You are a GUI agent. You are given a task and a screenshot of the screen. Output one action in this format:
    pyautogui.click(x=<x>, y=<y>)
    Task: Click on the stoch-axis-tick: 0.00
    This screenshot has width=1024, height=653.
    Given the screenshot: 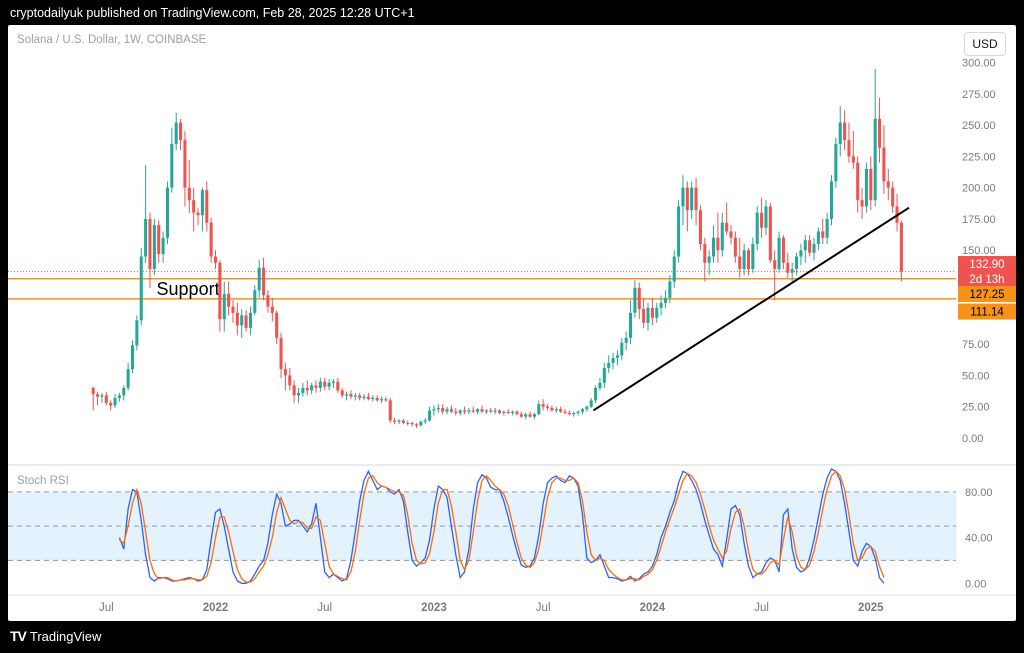 What is the action you would take?
    pyautogui.click(x=975, y=584)
    